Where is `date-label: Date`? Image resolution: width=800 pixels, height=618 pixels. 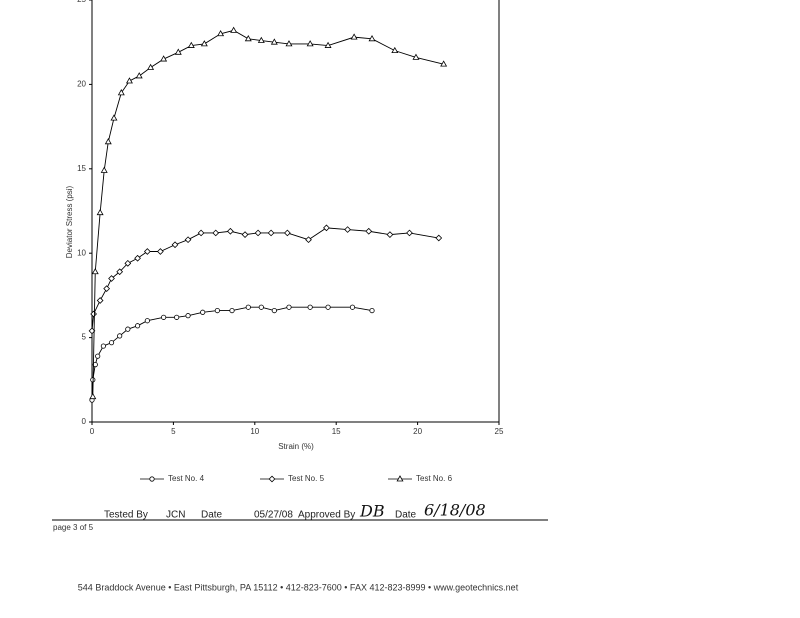 date-label: Date is located at coordinates (212, 515).